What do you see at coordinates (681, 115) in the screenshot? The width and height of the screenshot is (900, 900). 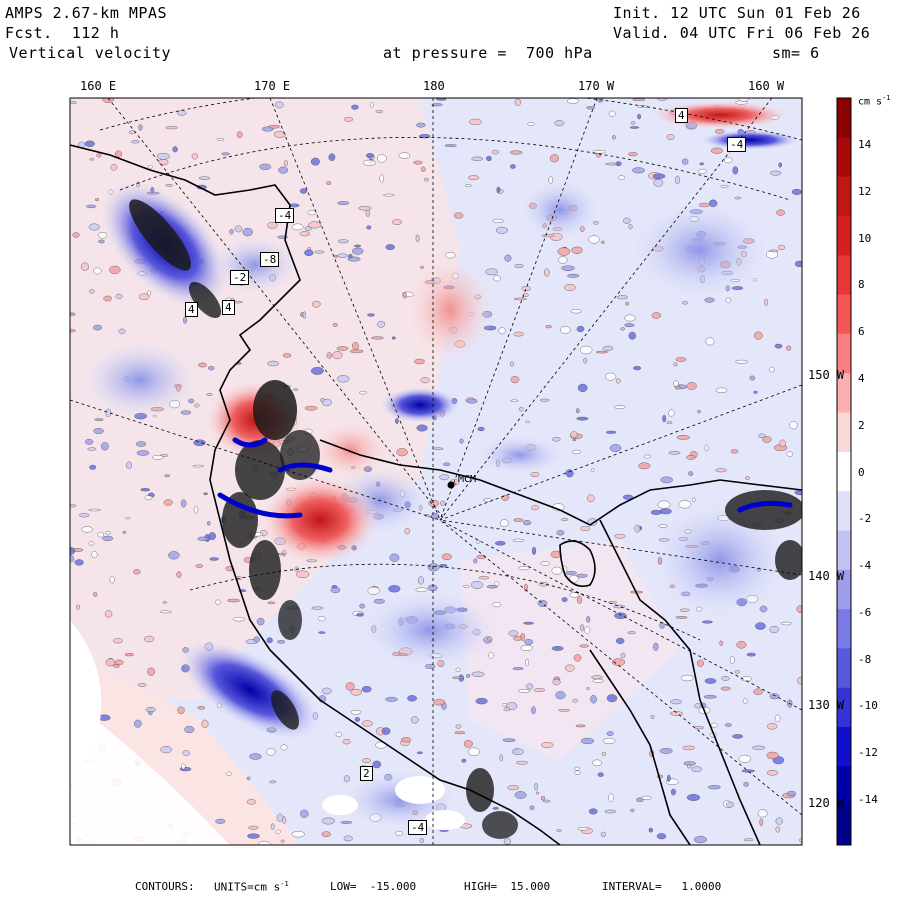 I see `contour-label: 4` at bounding box center [681, 115].